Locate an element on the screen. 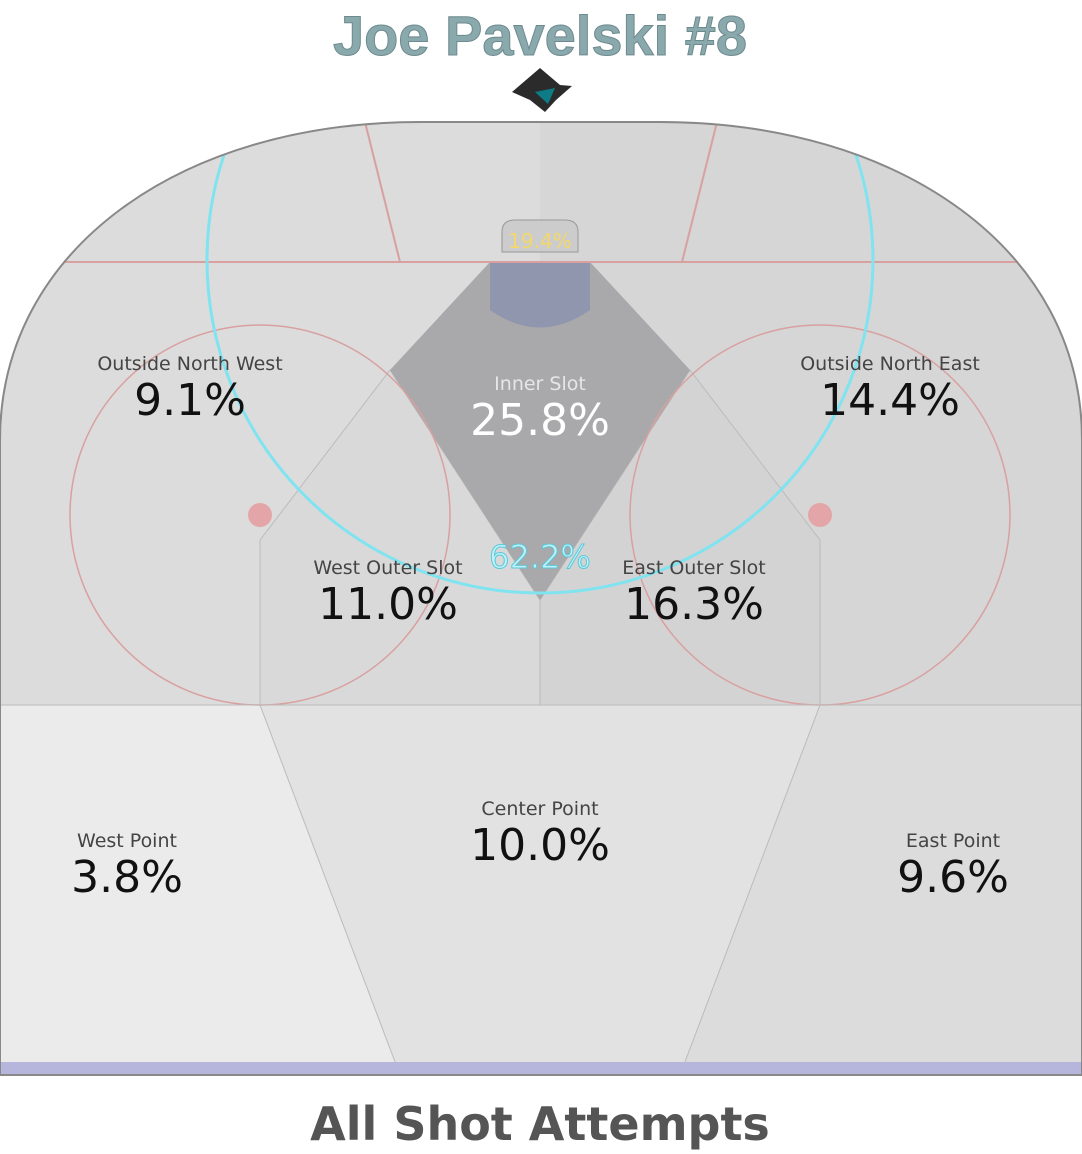 The height and width of the screenshot is (1154, 1082). zone-value: 10.0% is located at coordinates (540, 845).